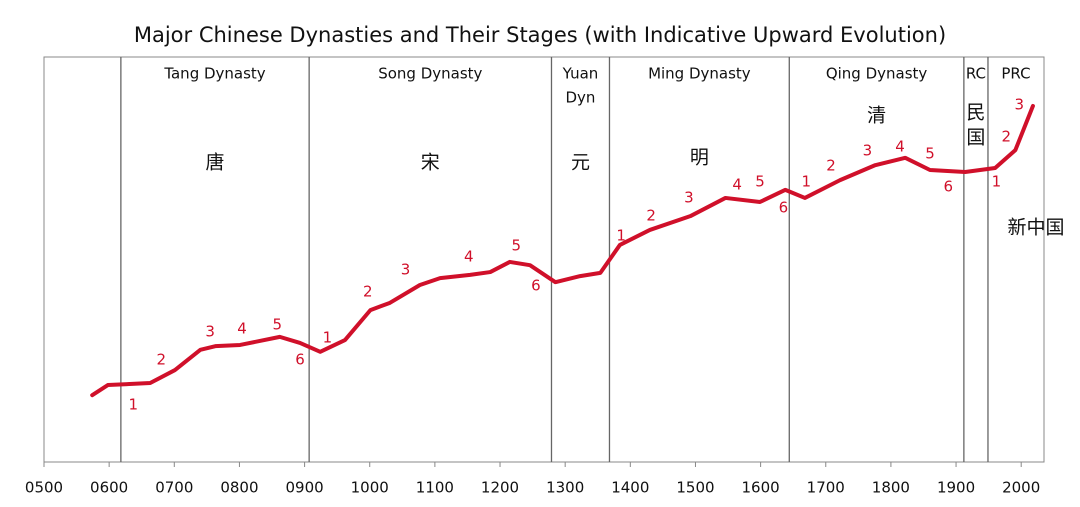  I want to click on x-tick-label: 1200, so click(500, 488).